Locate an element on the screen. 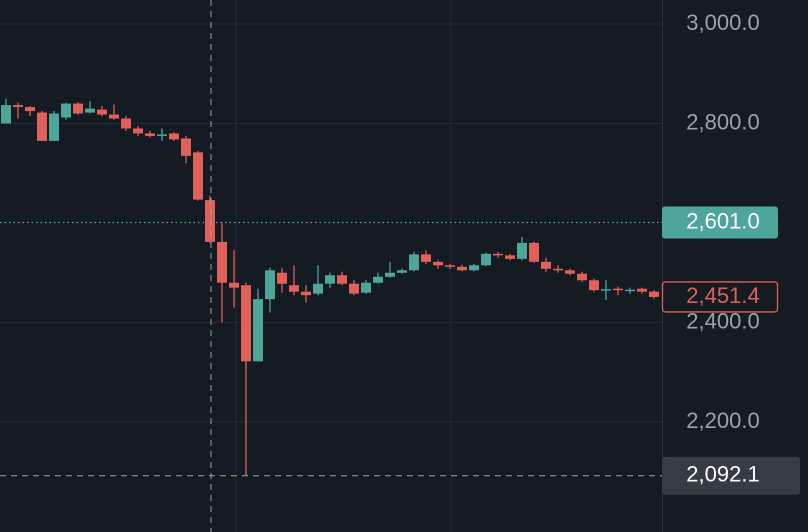 This screenshot has width=808, height=532. y-tick-label: 3,000.0 is located at coordinates (722, 22).